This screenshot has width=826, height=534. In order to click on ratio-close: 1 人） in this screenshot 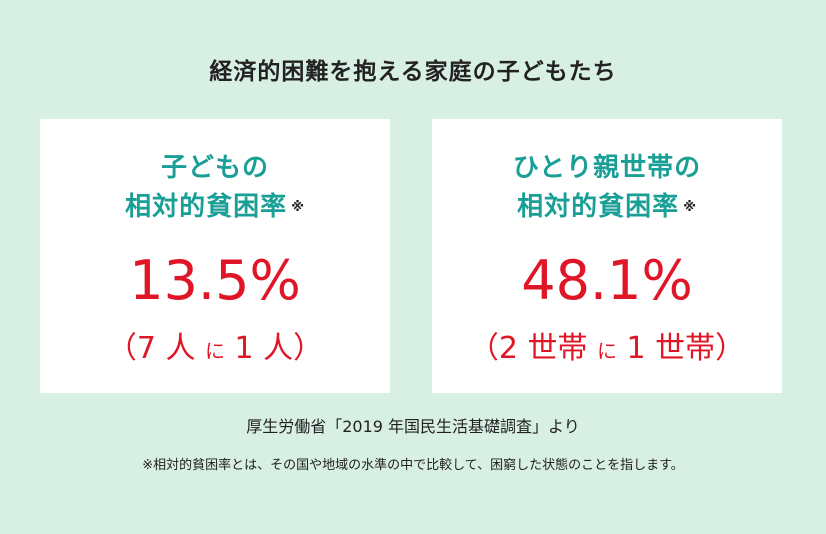, I will do `click(274, 348)`.